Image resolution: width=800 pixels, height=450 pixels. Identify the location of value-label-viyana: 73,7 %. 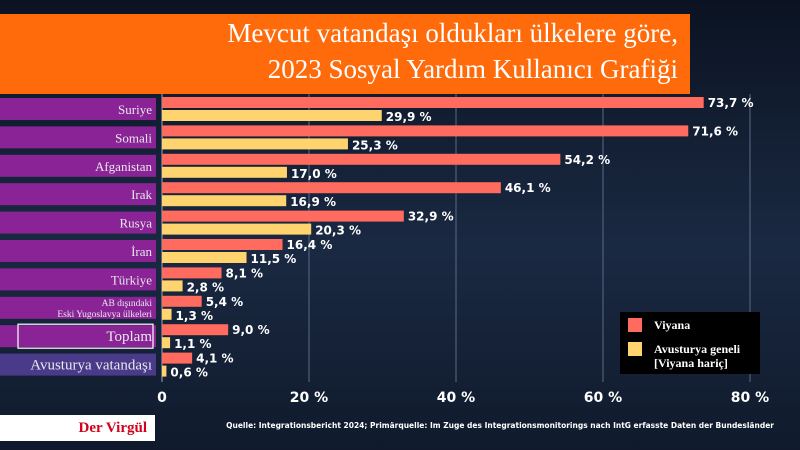
(731, 103).